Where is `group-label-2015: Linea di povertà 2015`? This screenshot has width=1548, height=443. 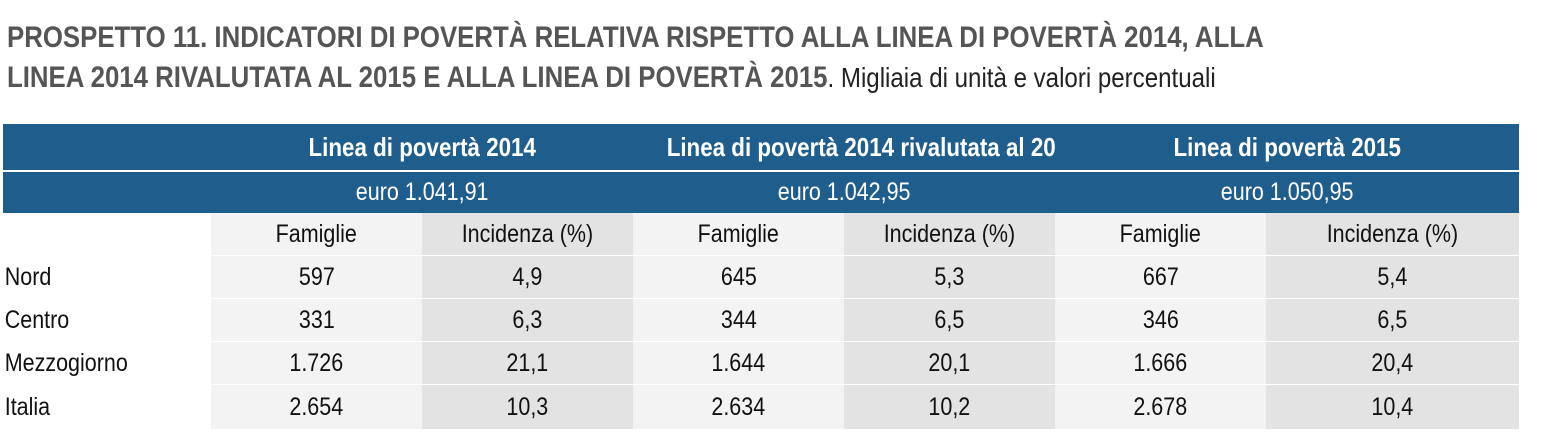
group-label-2015: Linea di povertà 2015 is located at coordinates (1287, 146).